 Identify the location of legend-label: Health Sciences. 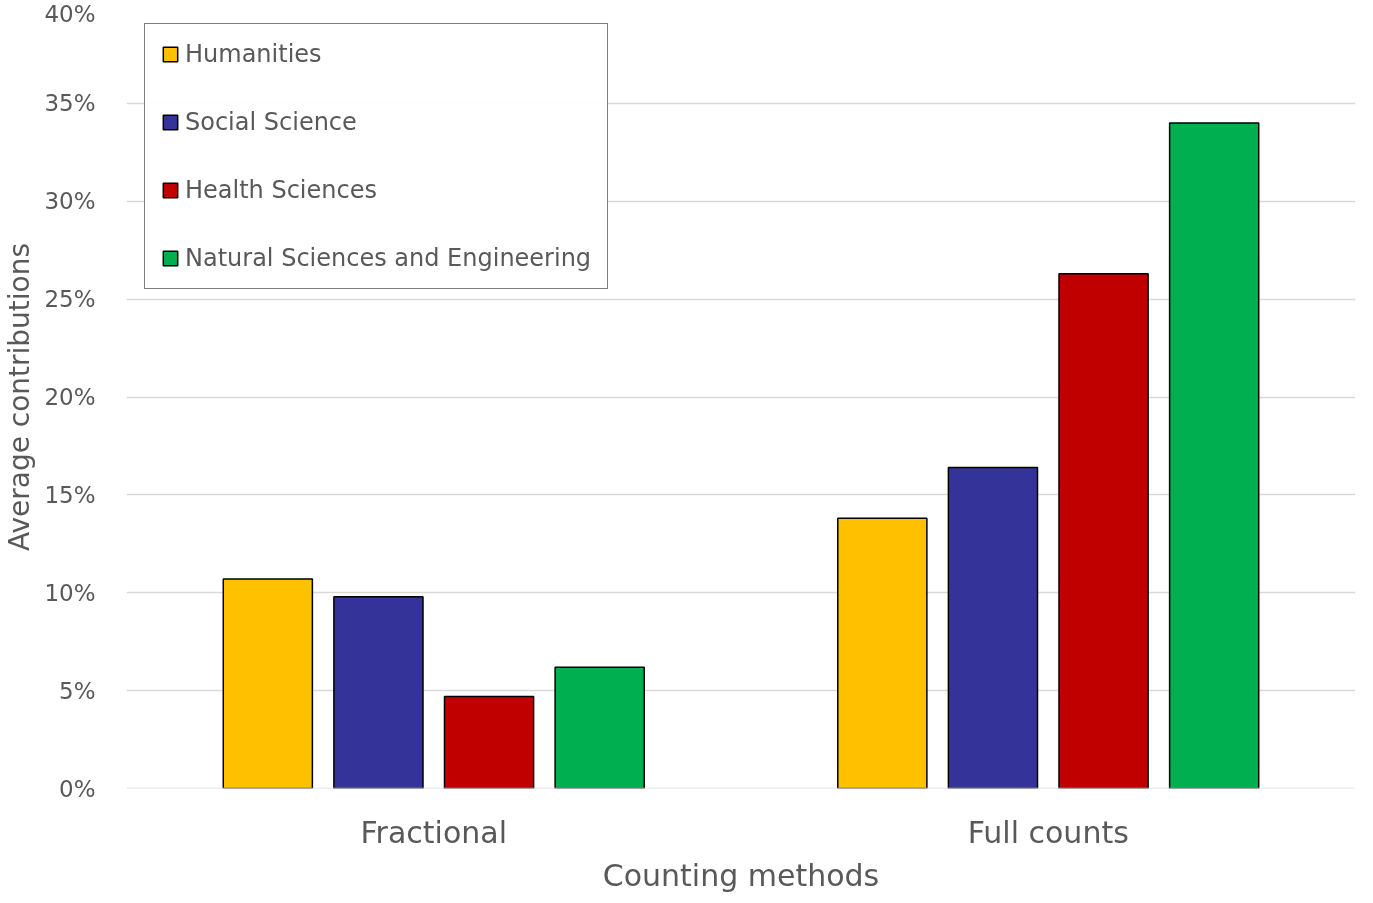
(281, 190).